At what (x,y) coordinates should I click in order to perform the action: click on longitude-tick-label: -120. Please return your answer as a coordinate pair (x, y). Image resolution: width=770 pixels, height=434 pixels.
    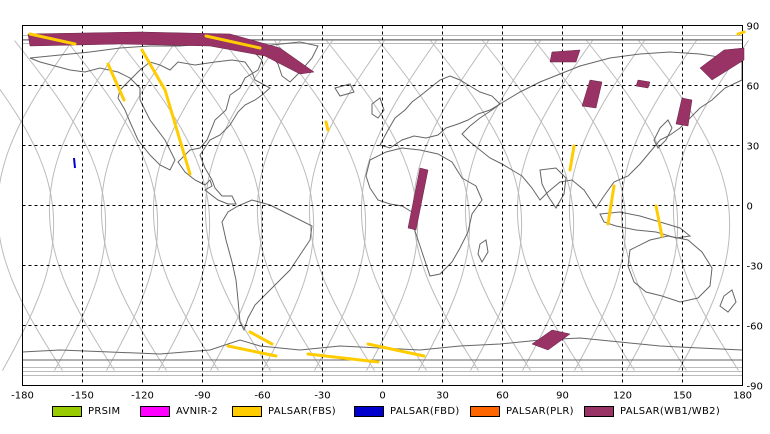
    Looking at the image, I should click on (142, 396).